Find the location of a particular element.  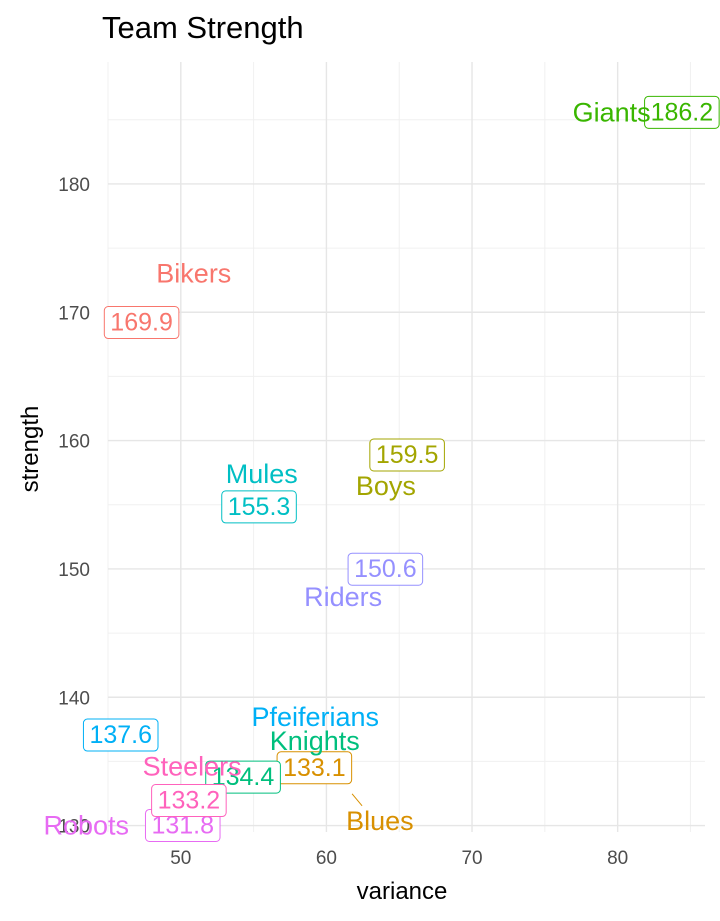

point-name-label: Robots is located at coordinates (86, 825).